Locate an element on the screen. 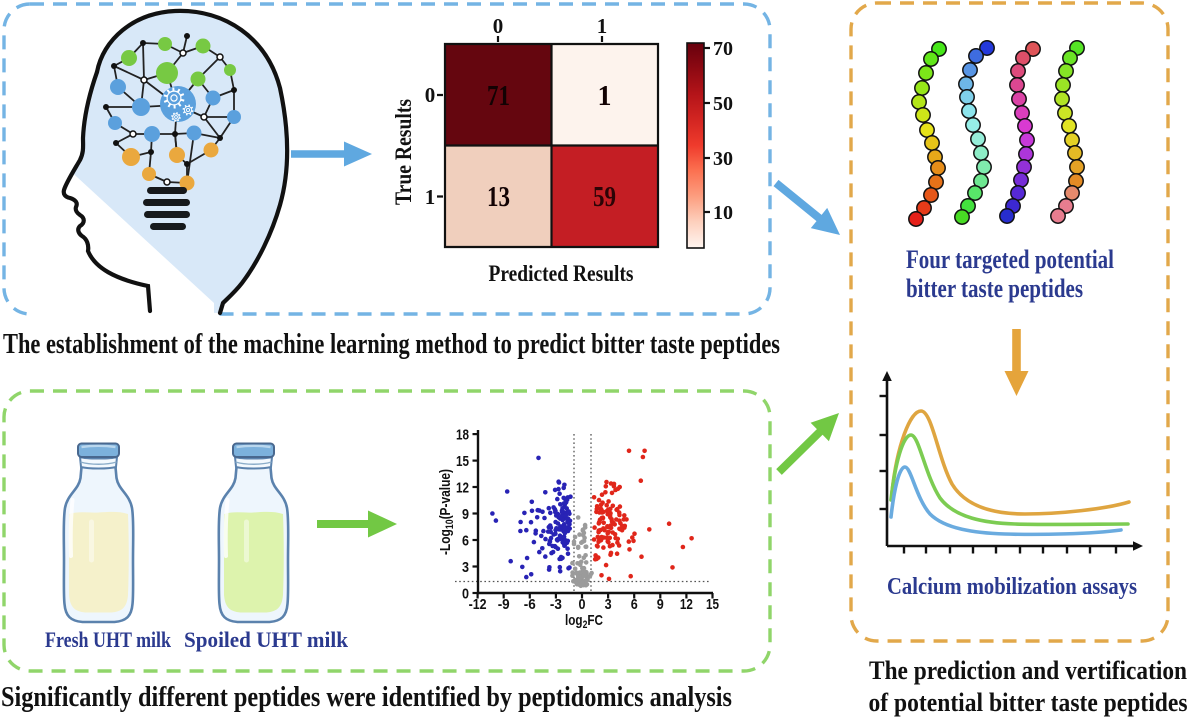 This screenshot has width=1192, height=717. svg-text: 70 is located at coordinates (723, 49).